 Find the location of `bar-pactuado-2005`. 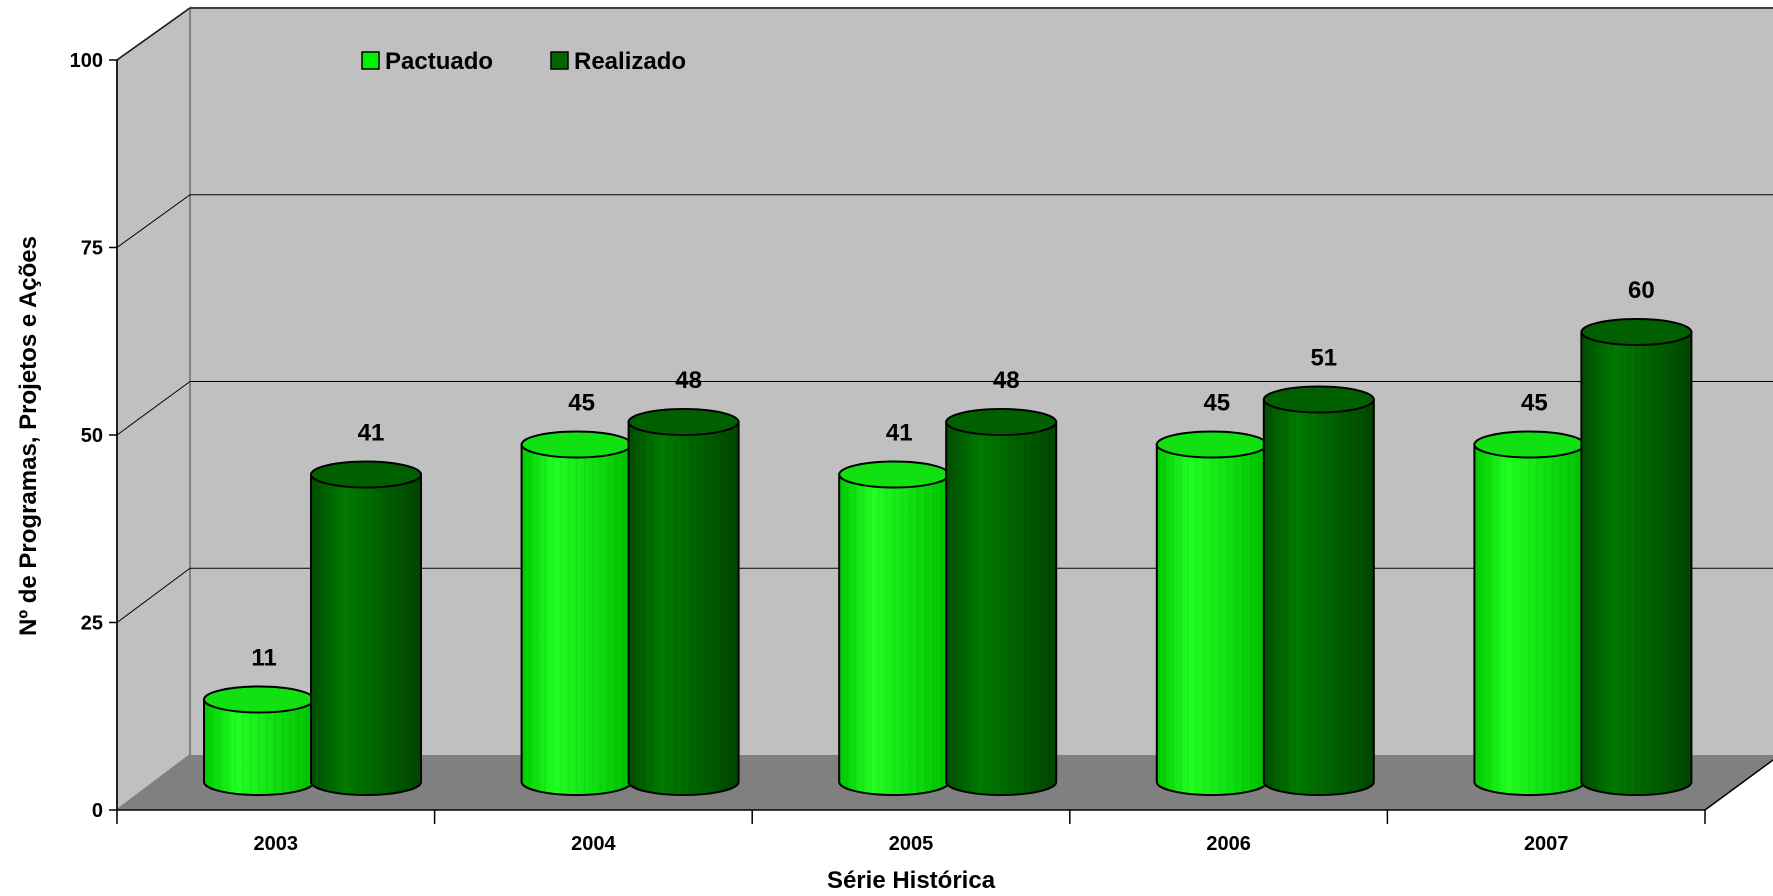

bar-pactuado-2005 is located at coordinates (894, 628).